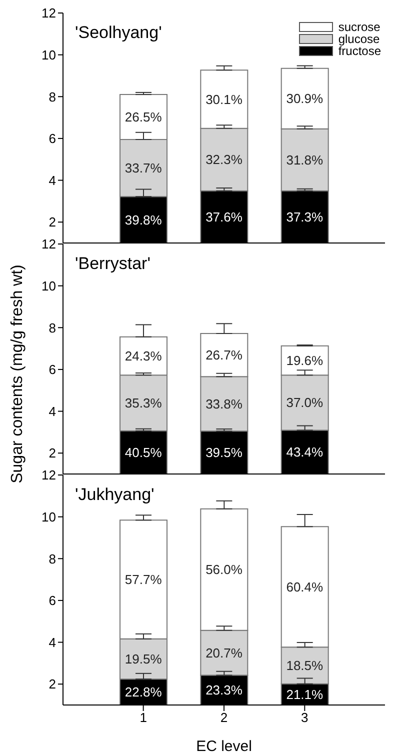 The width and height of the screenshot is (397, 755). I want to click on legend-label: fructose, so click(359, 51).